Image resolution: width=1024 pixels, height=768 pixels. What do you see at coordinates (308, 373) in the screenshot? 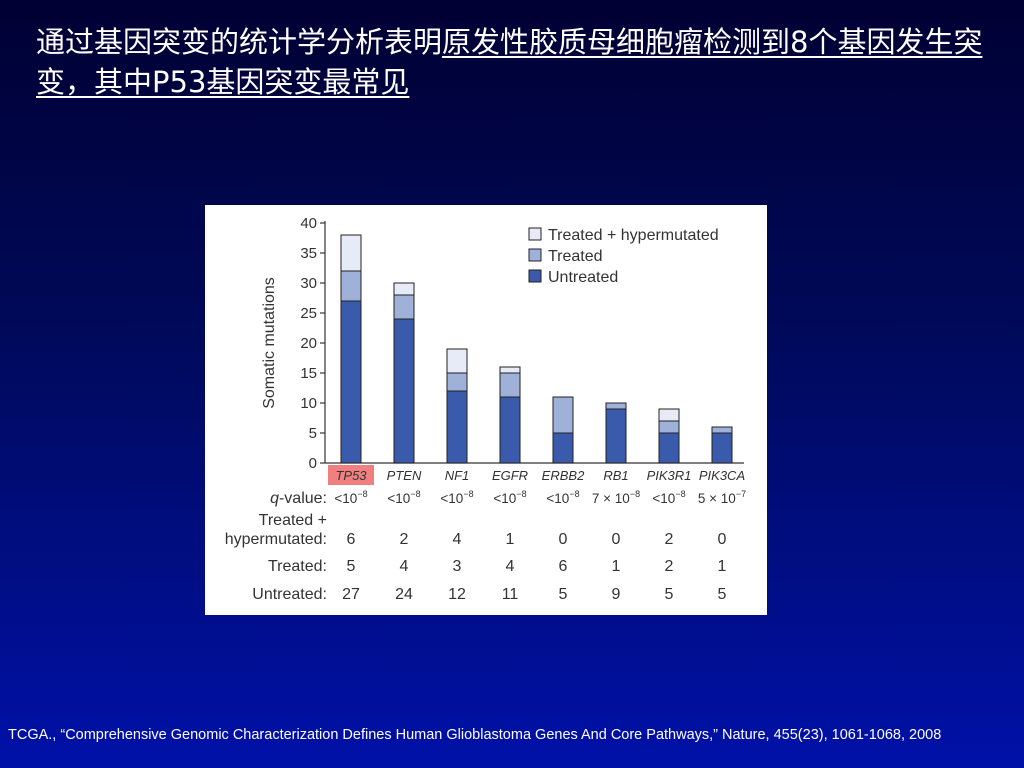
I see `y-tick-label: 15` at bounding box center [308, 373].